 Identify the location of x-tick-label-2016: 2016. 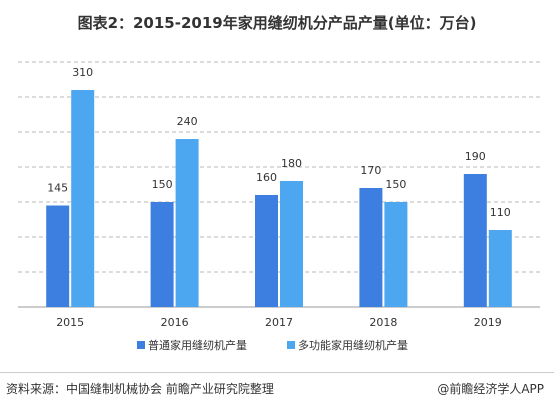
(175, 322).